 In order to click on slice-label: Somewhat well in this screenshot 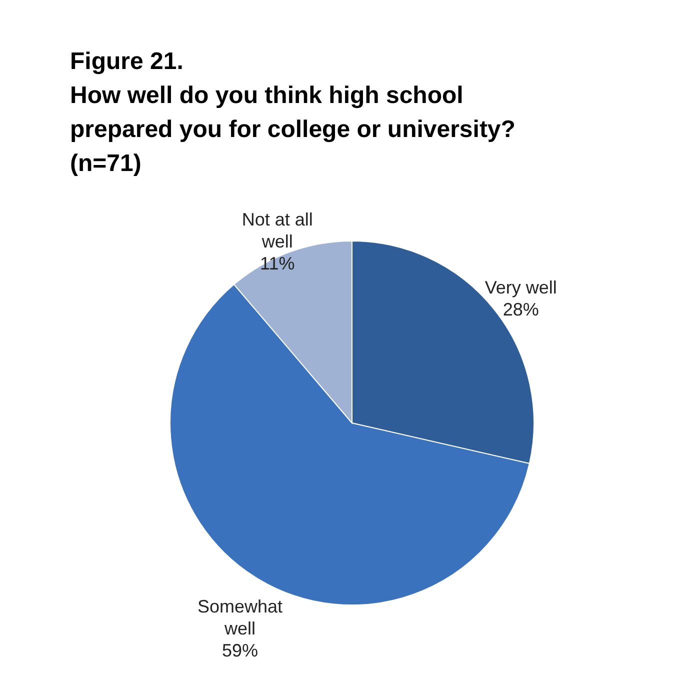, I will do `click(240, 617)`.